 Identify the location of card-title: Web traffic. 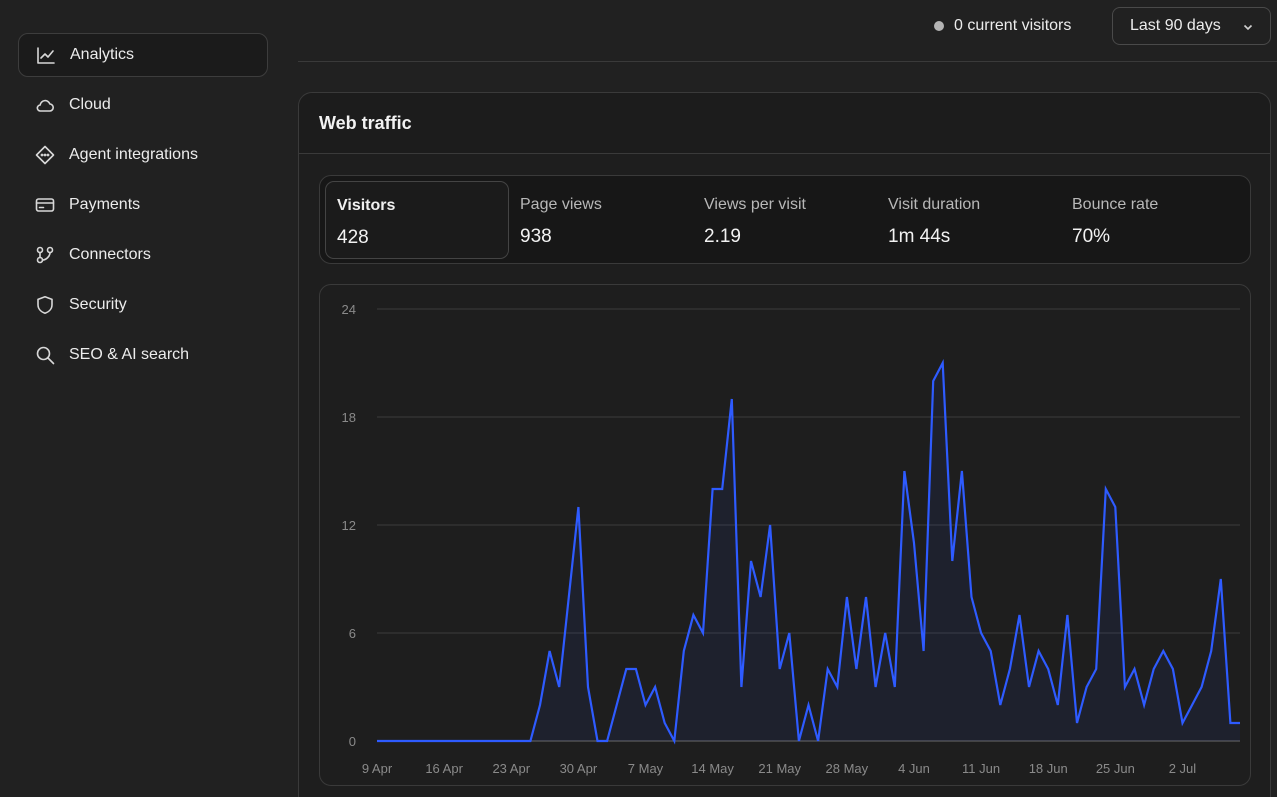
(784, 123).